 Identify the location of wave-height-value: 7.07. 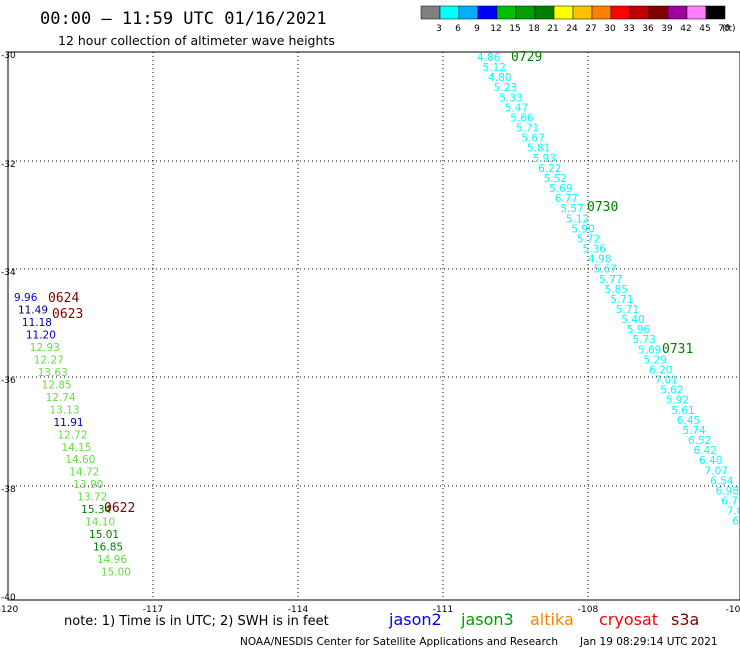
(716, 471).